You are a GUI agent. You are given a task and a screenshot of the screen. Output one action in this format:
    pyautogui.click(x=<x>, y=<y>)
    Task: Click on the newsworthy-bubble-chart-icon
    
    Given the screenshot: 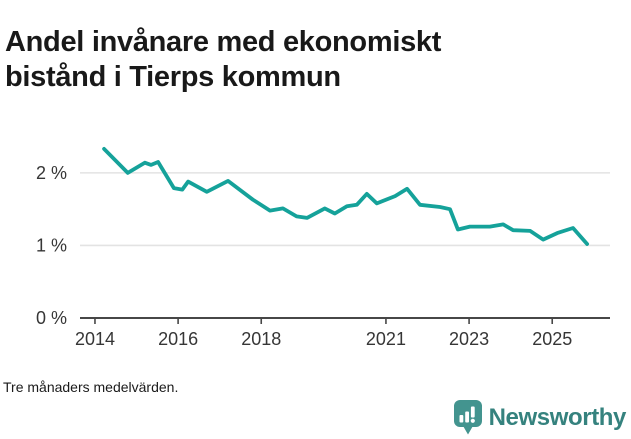 What is the action you would take?
    pyautogui.click(x=467, y=417)
    